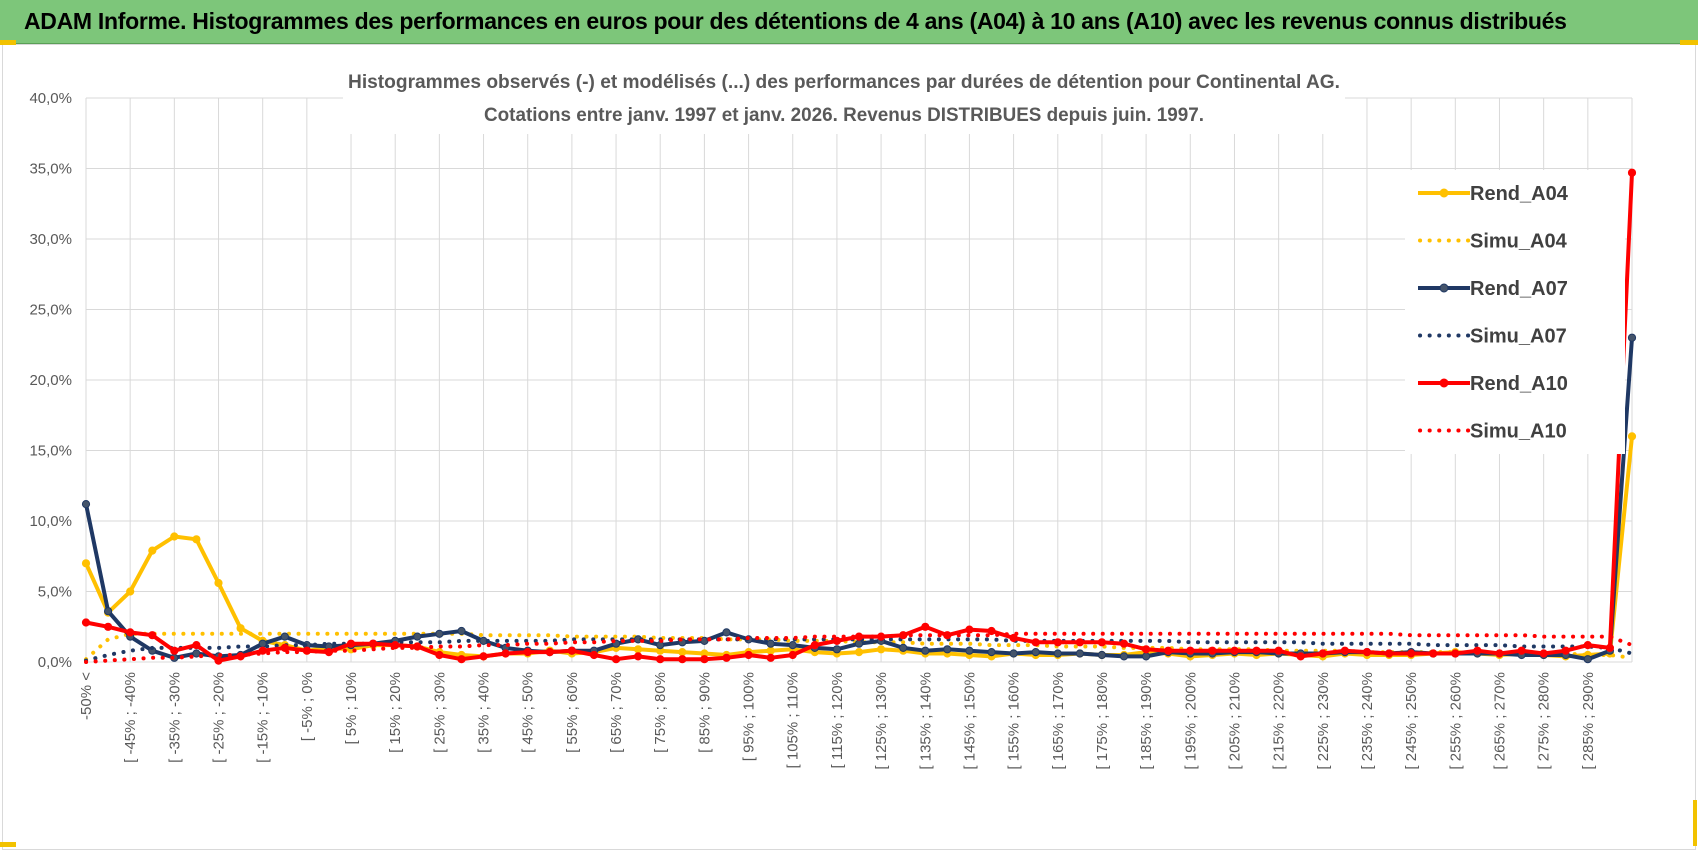 The height and width of the screenshot is (854, 1698). Describe the element at coordinates (55, 662) in the screenshot. I see `y-tick-label: 0,0%` at that location.